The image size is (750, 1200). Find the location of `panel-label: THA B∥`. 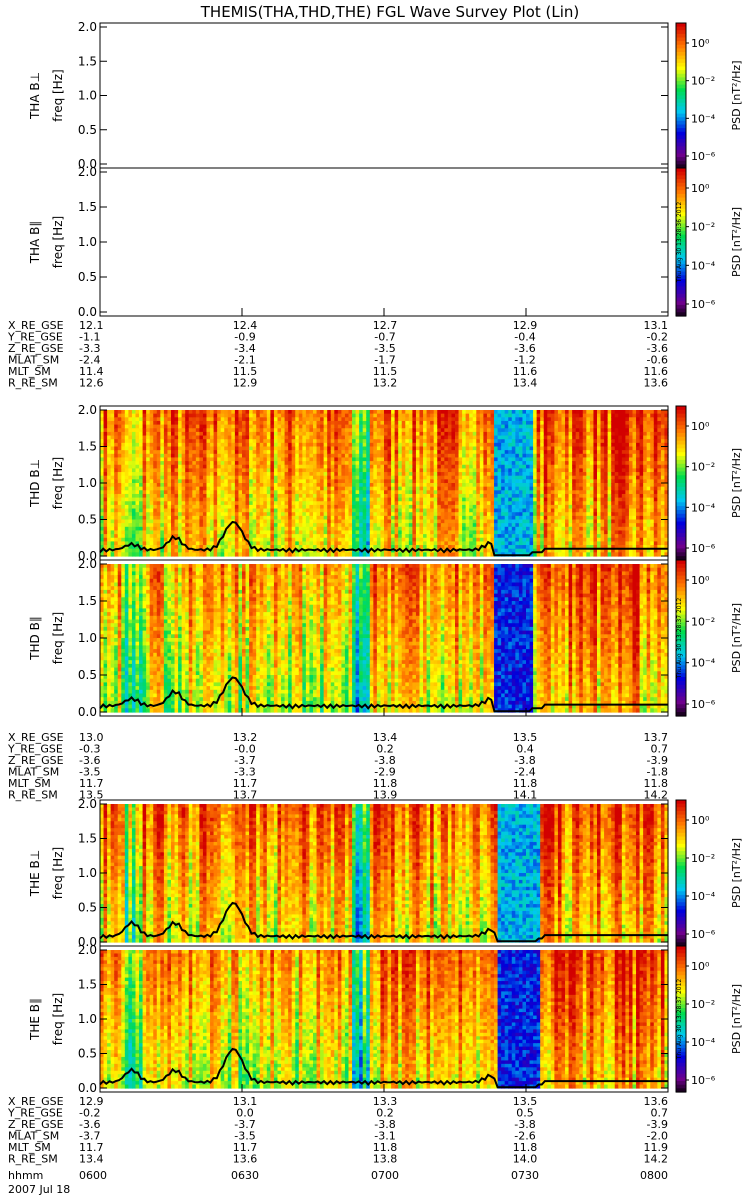

panel-label: THA B∥ is located at coordinates (35, 243).